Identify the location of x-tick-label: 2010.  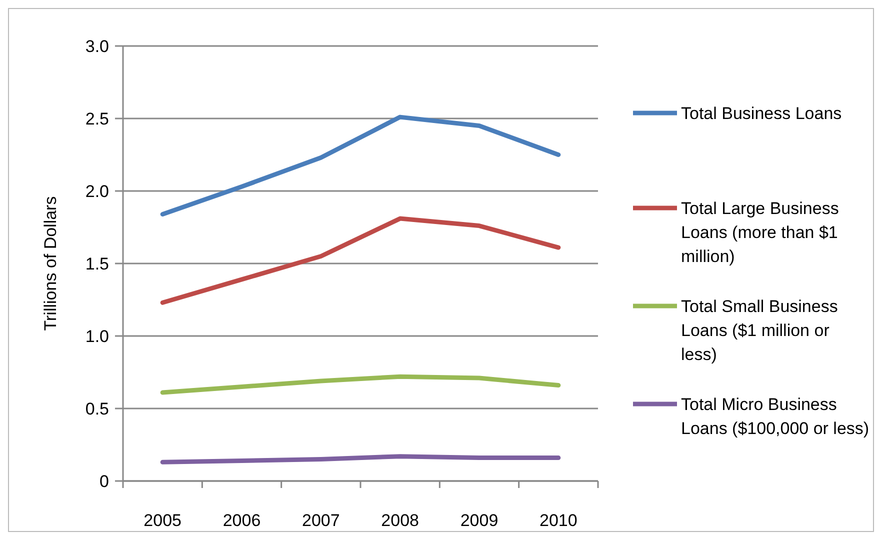
(559, 520).